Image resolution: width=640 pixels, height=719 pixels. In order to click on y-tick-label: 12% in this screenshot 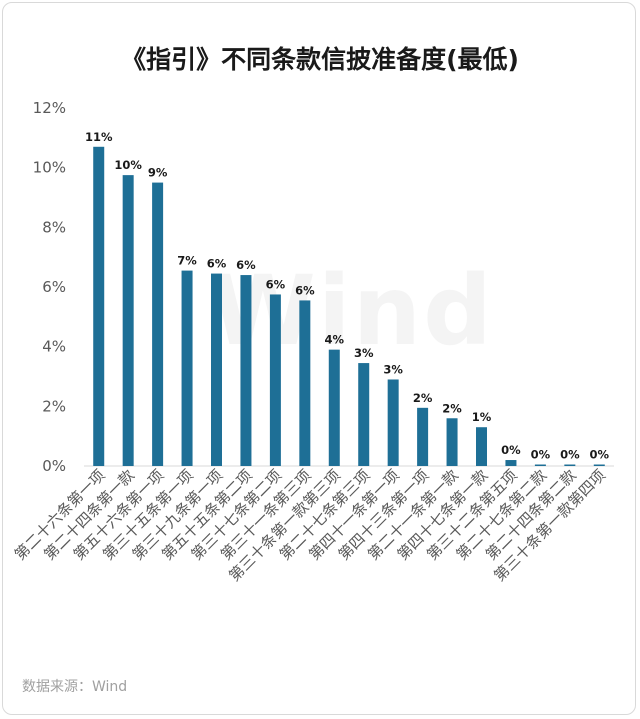, I will do `click(49, 108)`.